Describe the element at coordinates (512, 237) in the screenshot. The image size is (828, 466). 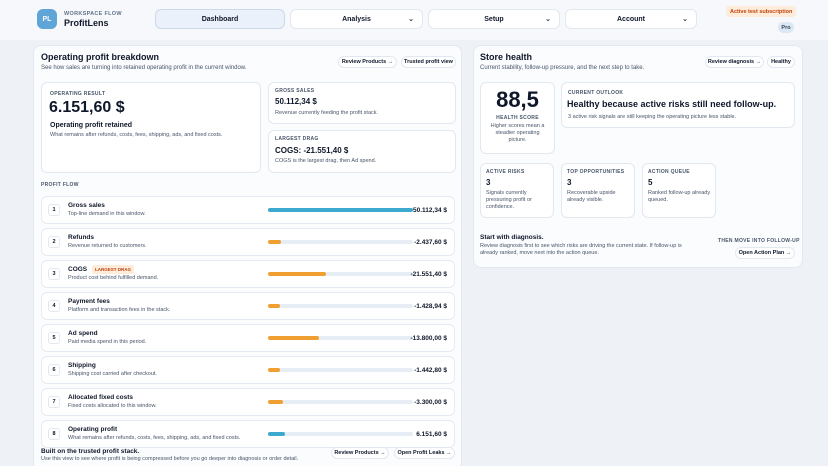
I see `start-title: Start with diagnosis.` at that location.